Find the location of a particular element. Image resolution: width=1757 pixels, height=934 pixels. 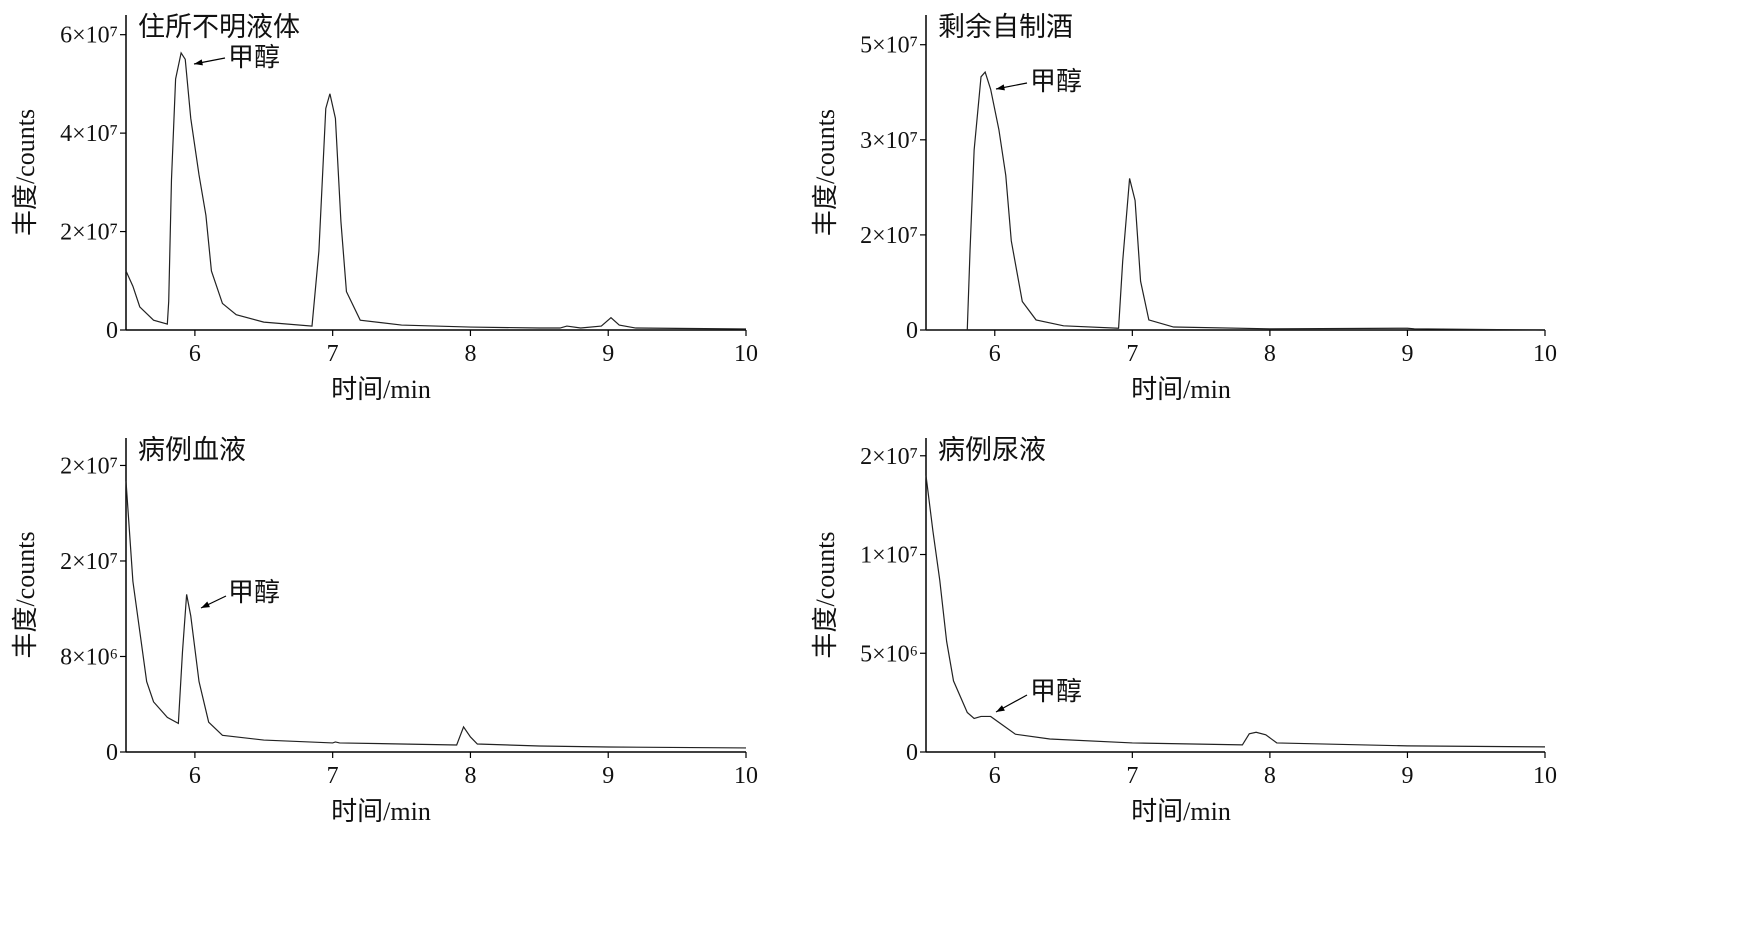

y-tick-label: 4×10⁷ is located at coordinates (89, 134).